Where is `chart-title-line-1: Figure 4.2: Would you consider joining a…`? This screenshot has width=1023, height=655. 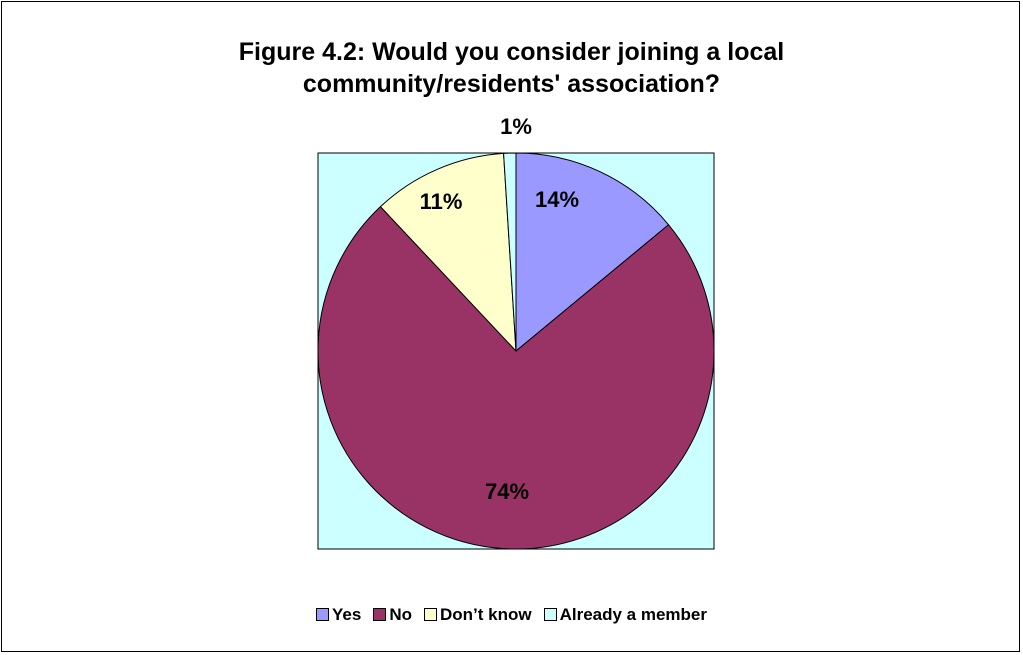 chart-title-line-1: Figure 4.2: Would you consider joining a… is located at coordinates (511, 52).